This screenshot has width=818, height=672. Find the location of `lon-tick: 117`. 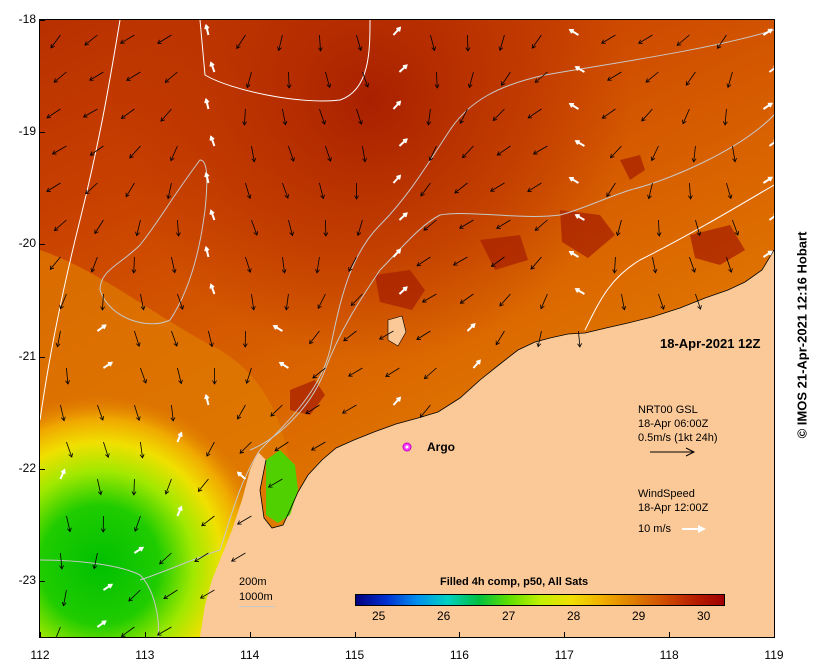

lon-tick: 117 is located at coordinates (564, 655).